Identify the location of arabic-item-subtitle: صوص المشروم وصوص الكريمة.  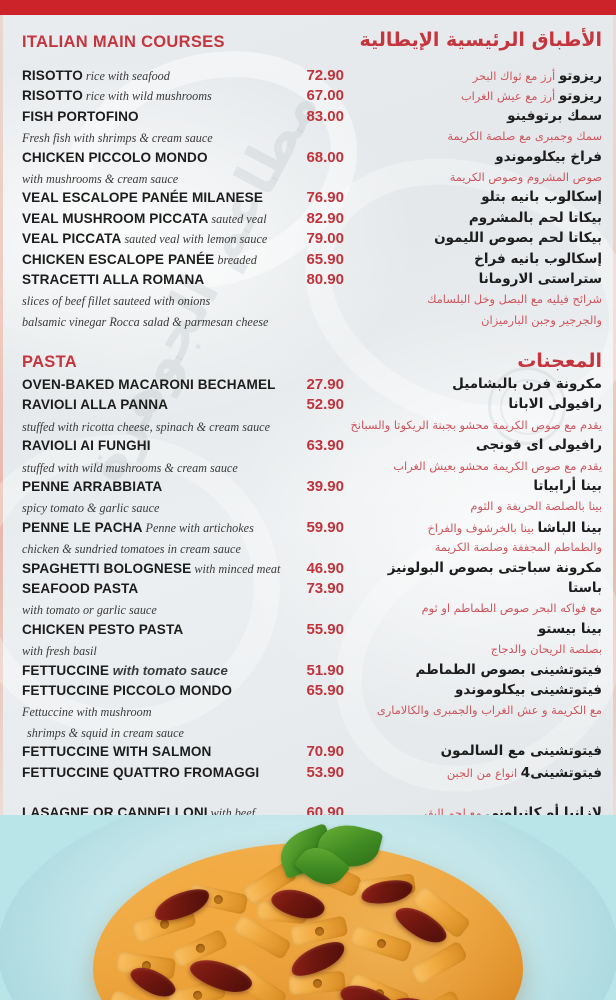
(525, 176).